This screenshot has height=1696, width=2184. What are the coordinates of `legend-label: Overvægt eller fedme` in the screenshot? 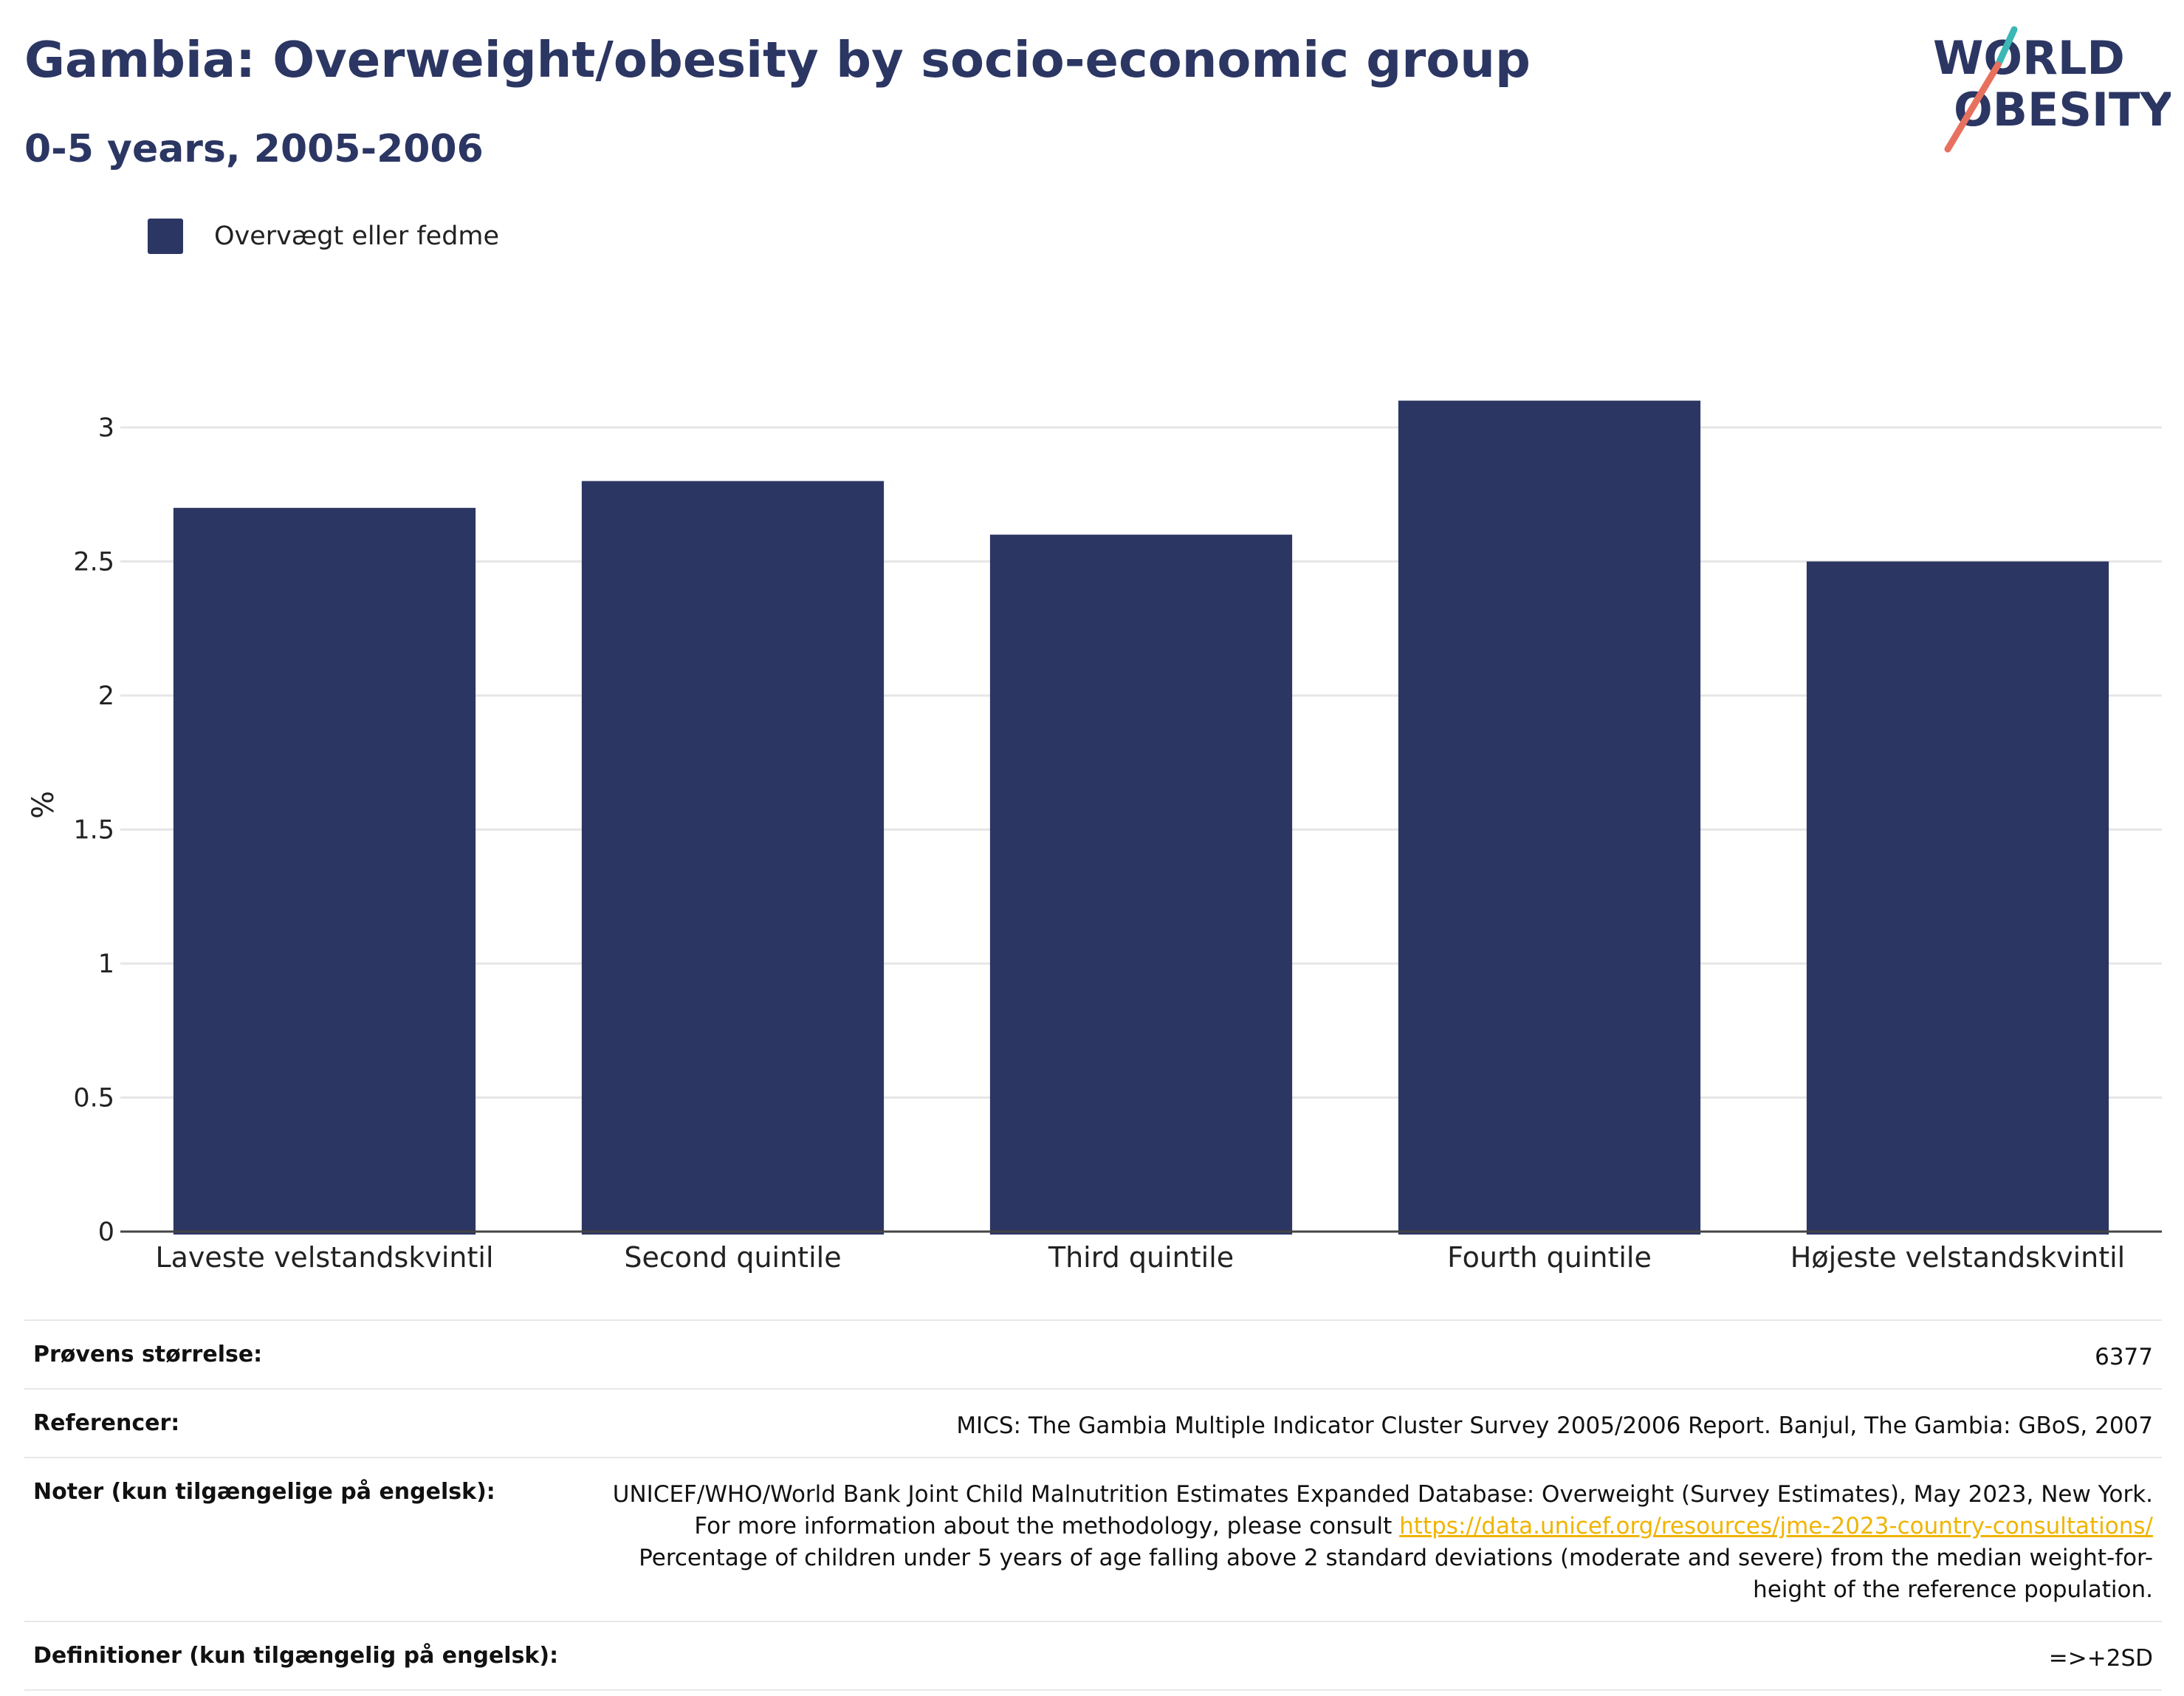 It's located at (357, 237).